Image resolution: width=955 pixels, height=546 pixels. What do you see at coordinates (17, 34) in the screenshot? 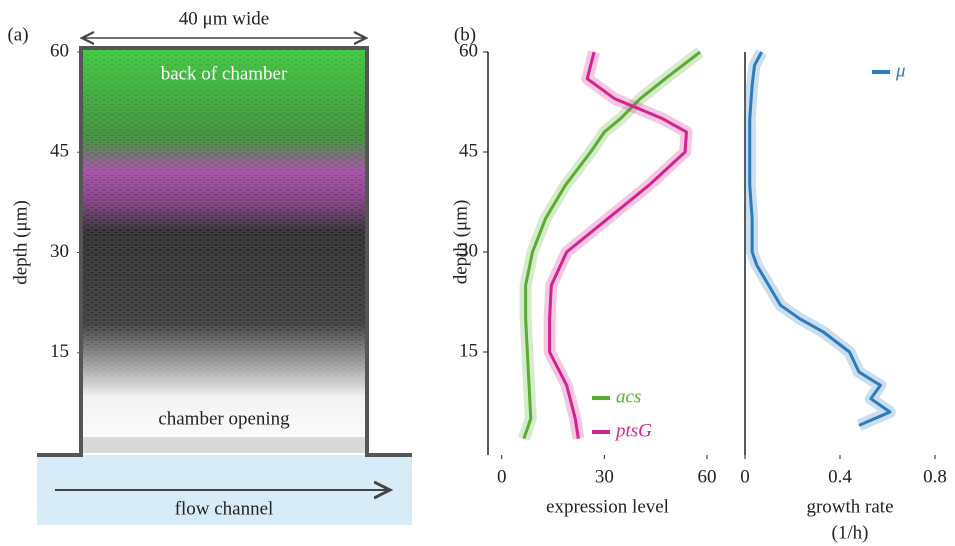
I see `panel-label: (a)` at bounding box center [17, 34].